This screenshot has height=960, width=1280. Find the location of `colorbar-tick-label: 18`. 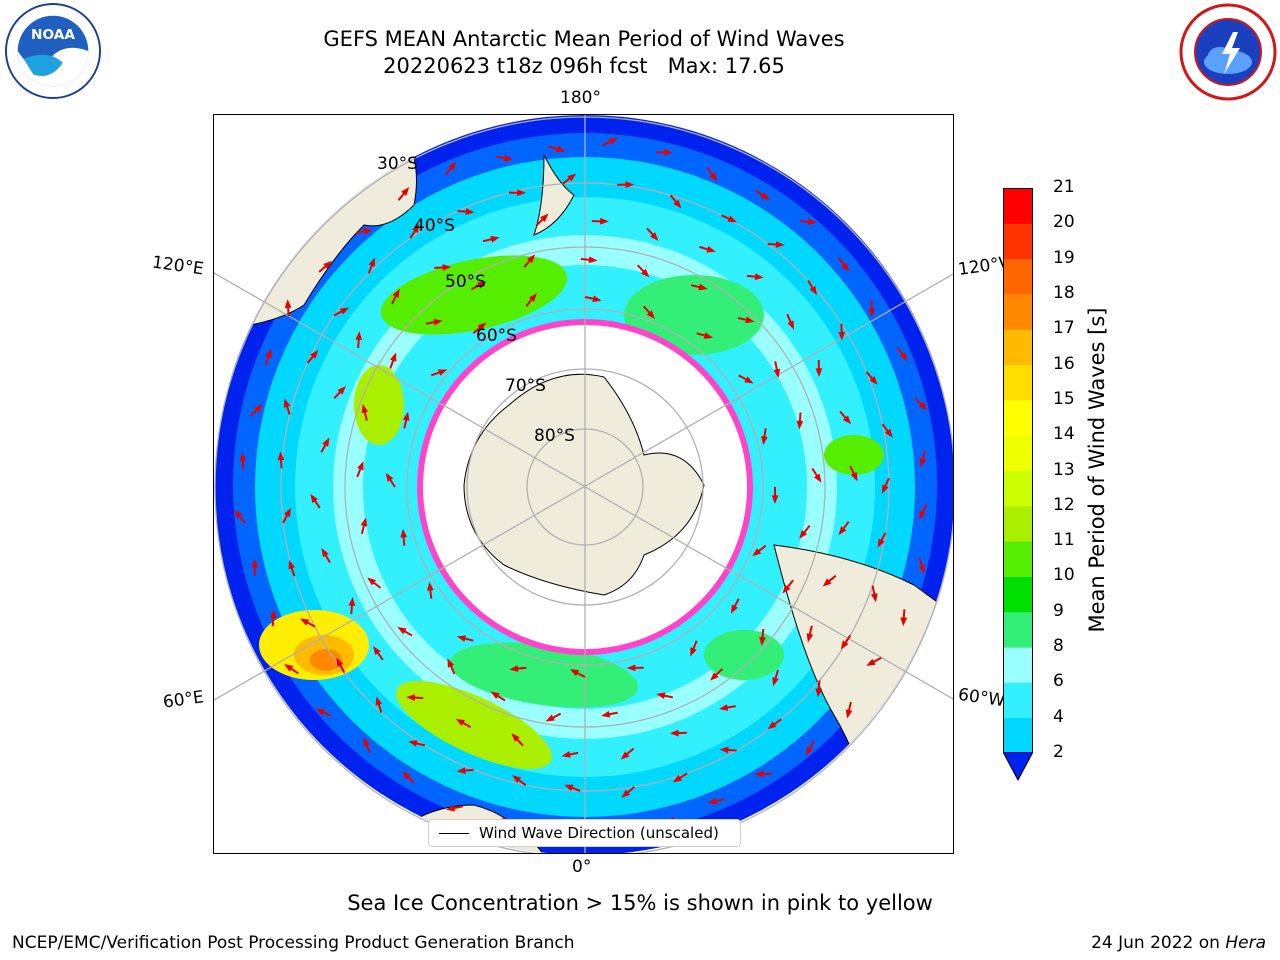

colorbar-tick-label: 18 is located at coordinates (1064, 292).